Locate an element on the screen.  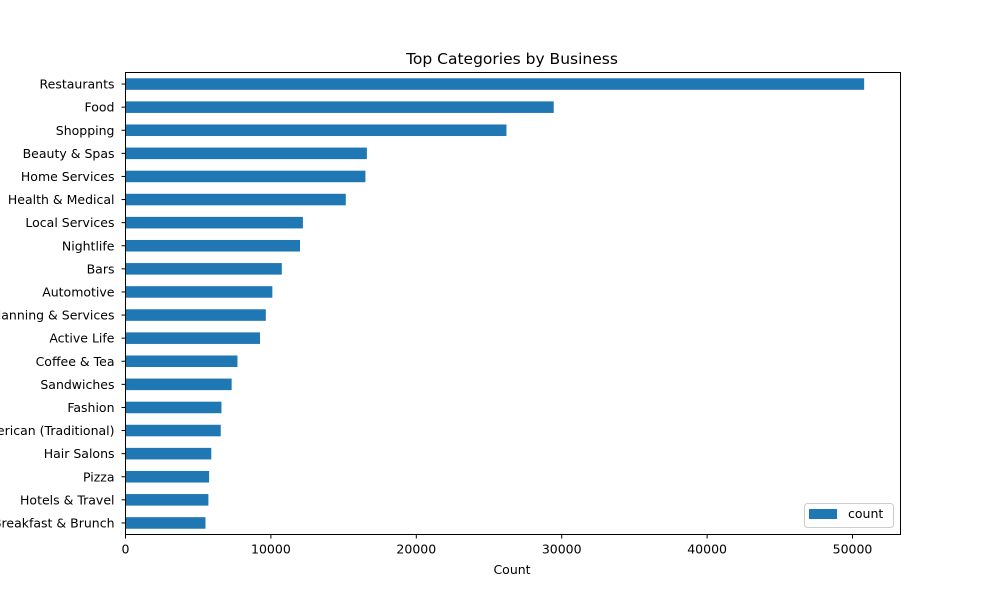
y-tick-label: Automotive is located at coordinates (78, 291).